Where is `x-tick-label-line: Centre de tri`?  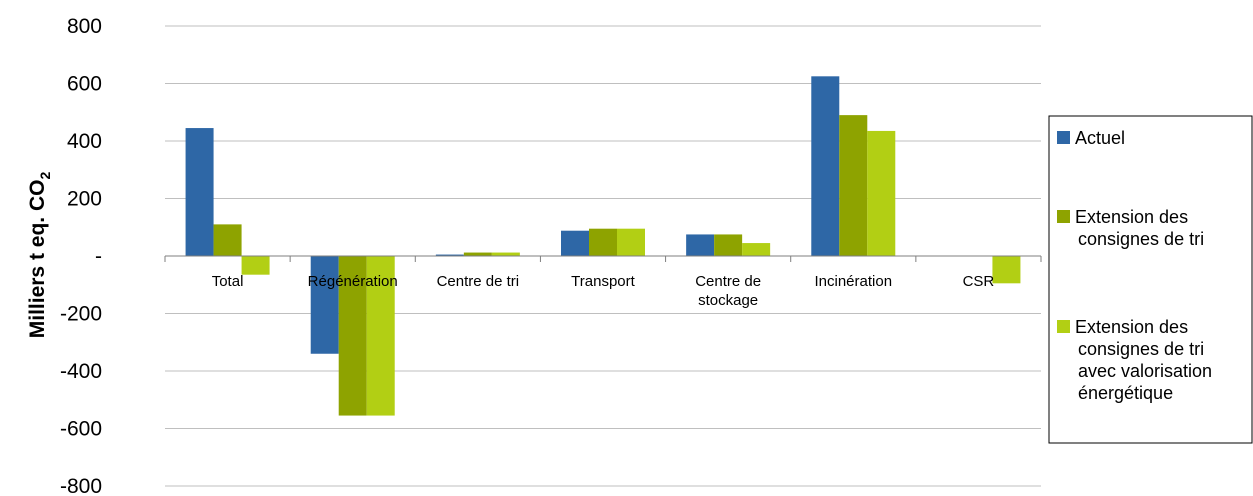
x-tick-label-line: Centre de tri is located at coordinates (478, 281).